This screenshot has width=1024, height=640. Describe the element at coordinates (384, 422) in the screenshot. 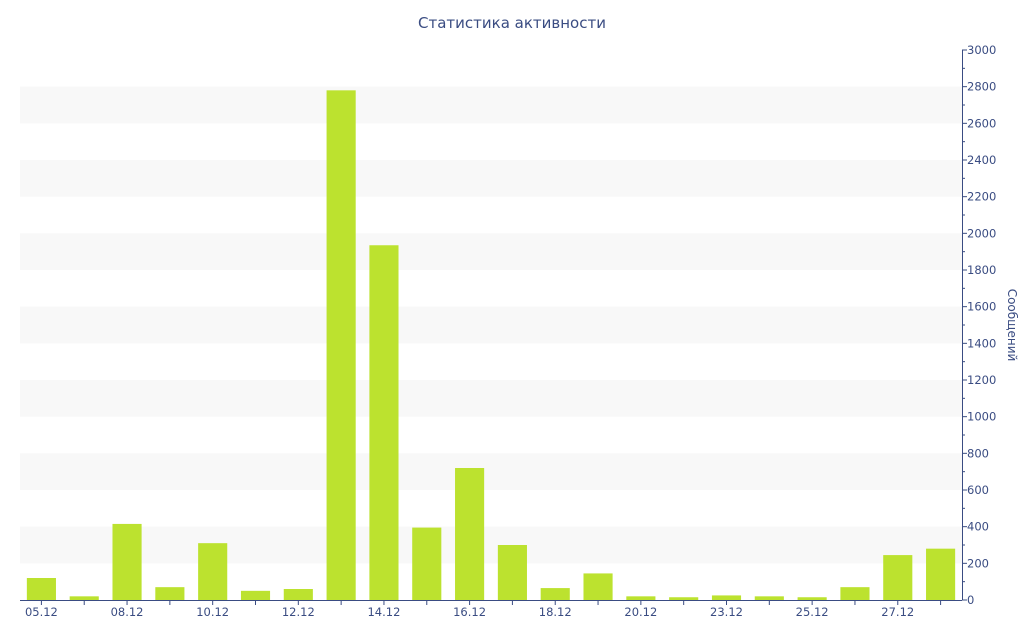

I see `bar-14.12` at that location.